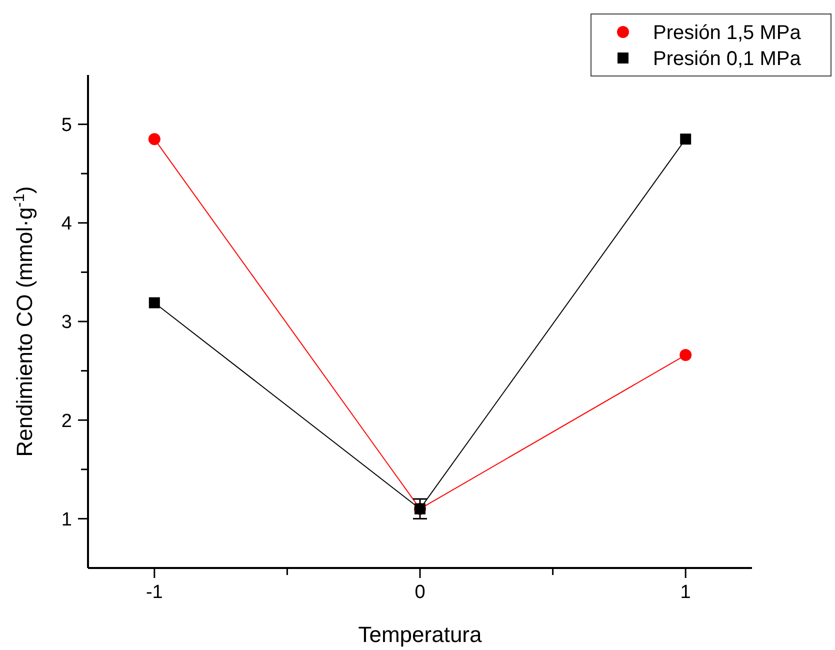 The width and height of the screenshot is (835, 650). Describe the element at coordinates (420, 592) in the screenshot. I see `x-tick-label: 0` at that location.